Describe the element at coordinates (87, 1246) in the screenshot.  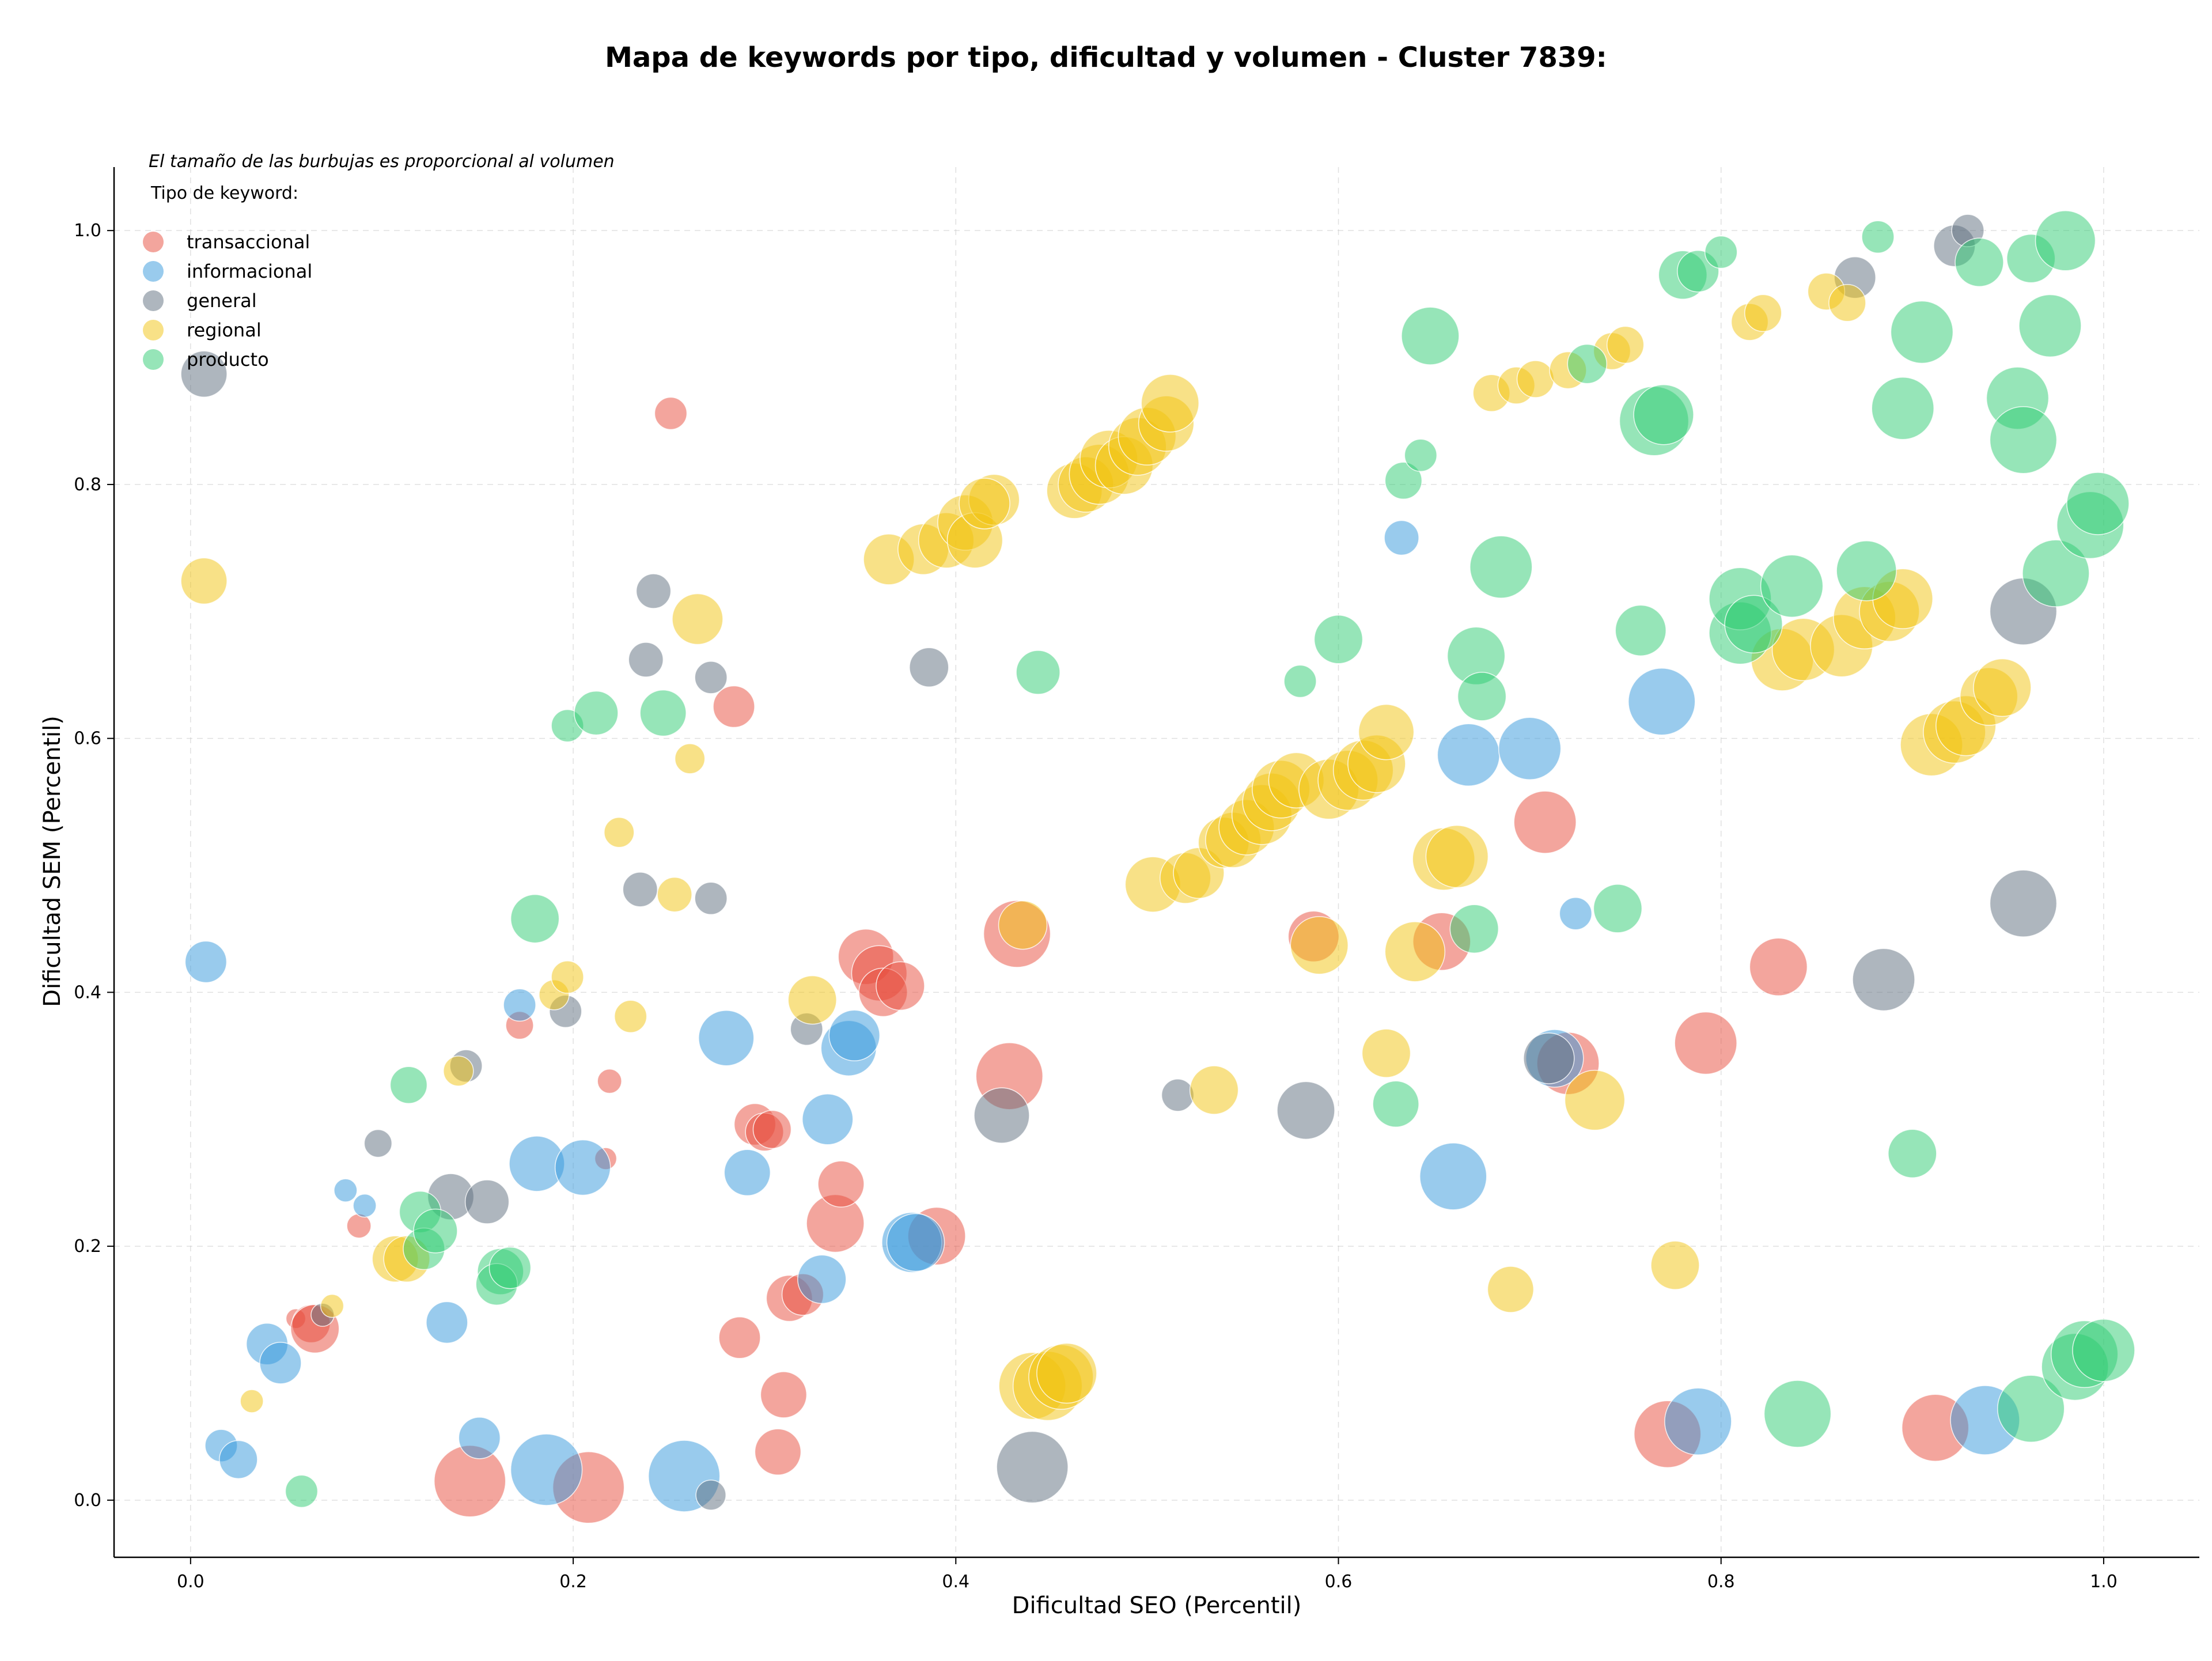
I see `y-tick-label: 0.2` at that location.